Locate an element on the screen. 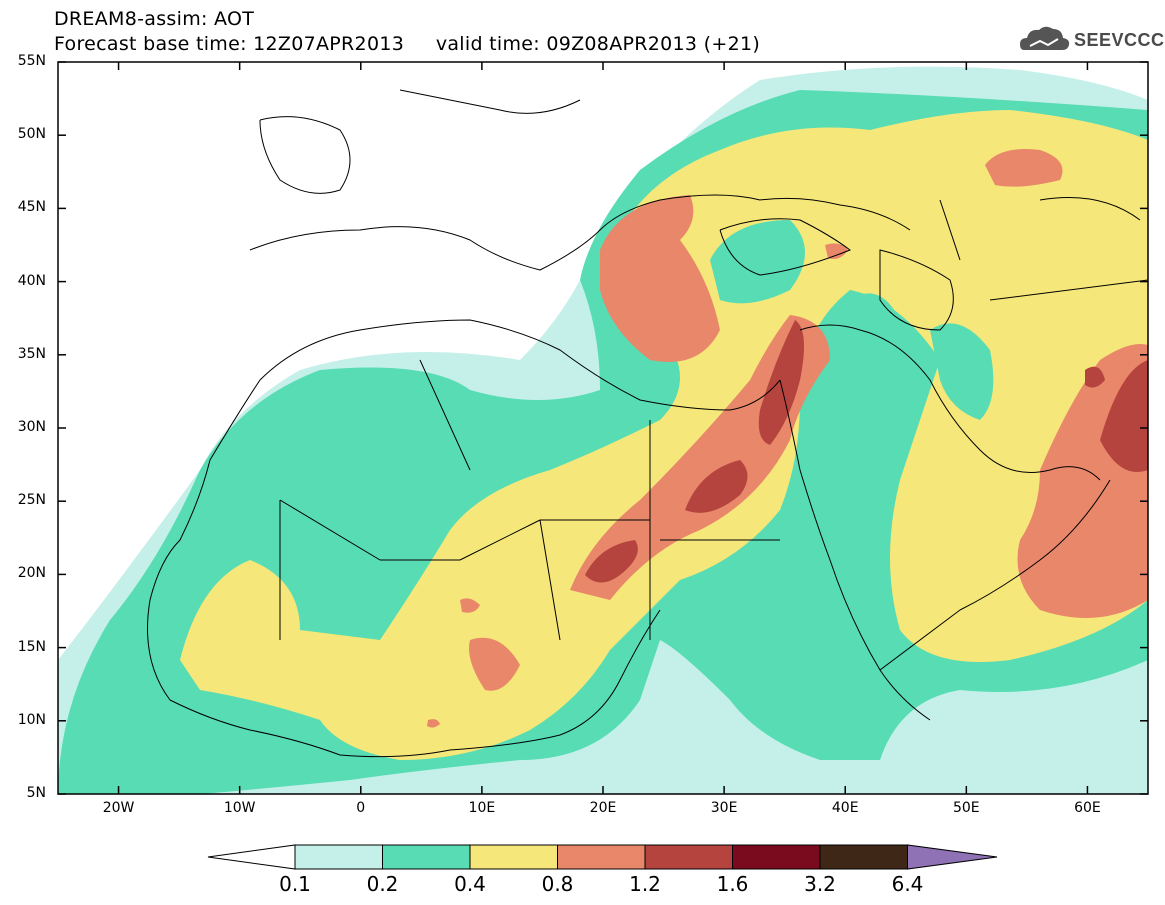 The width and height of the screenshot is (1165, 905). colorbar-label: 6.4 is located at coordinates (907, 884).